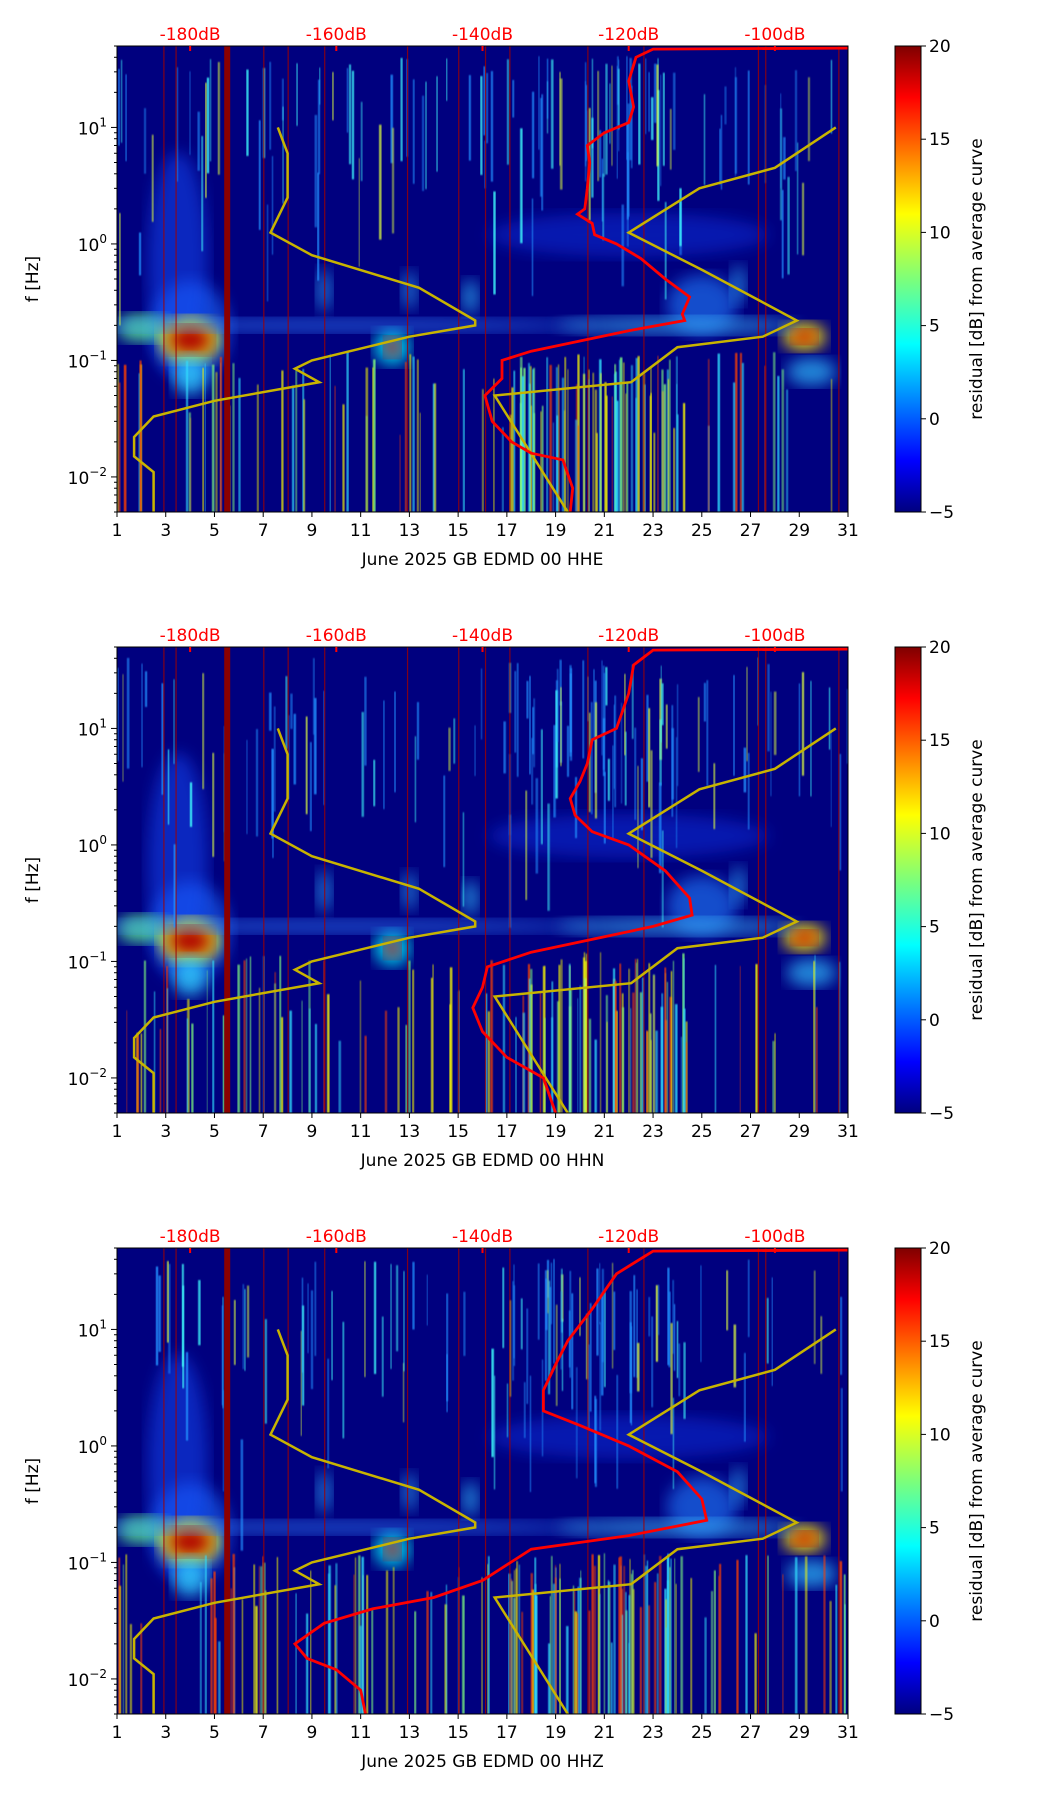  Describe the element at coordinates (977, 278) in the screenshot. I see `colorbar-label: residual [dB] from average curve` at that location.